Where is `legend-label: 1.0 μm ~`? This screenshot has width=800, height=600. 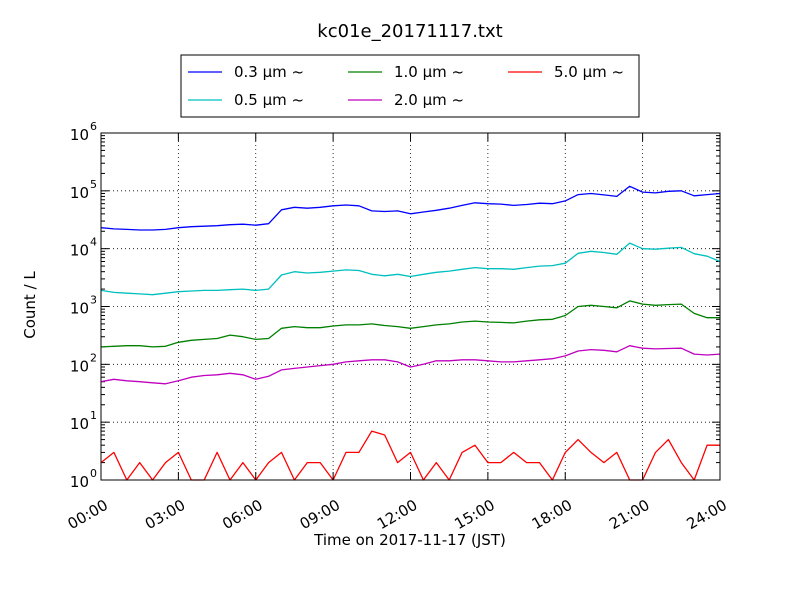 legend-label: 1.0 μm ~ is located at coordinates (429, 72).